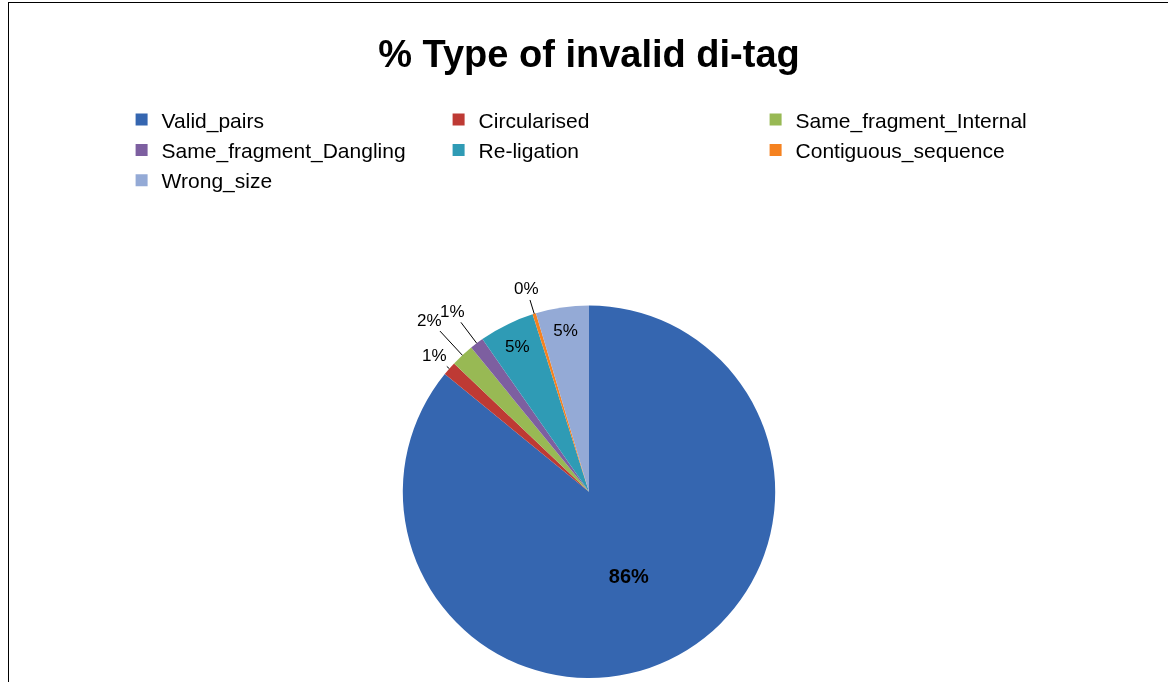  Describe the element at coordinates (589, 54) in the screenshot. I see `chart-title: % Type of invalid di-tag` at that location.